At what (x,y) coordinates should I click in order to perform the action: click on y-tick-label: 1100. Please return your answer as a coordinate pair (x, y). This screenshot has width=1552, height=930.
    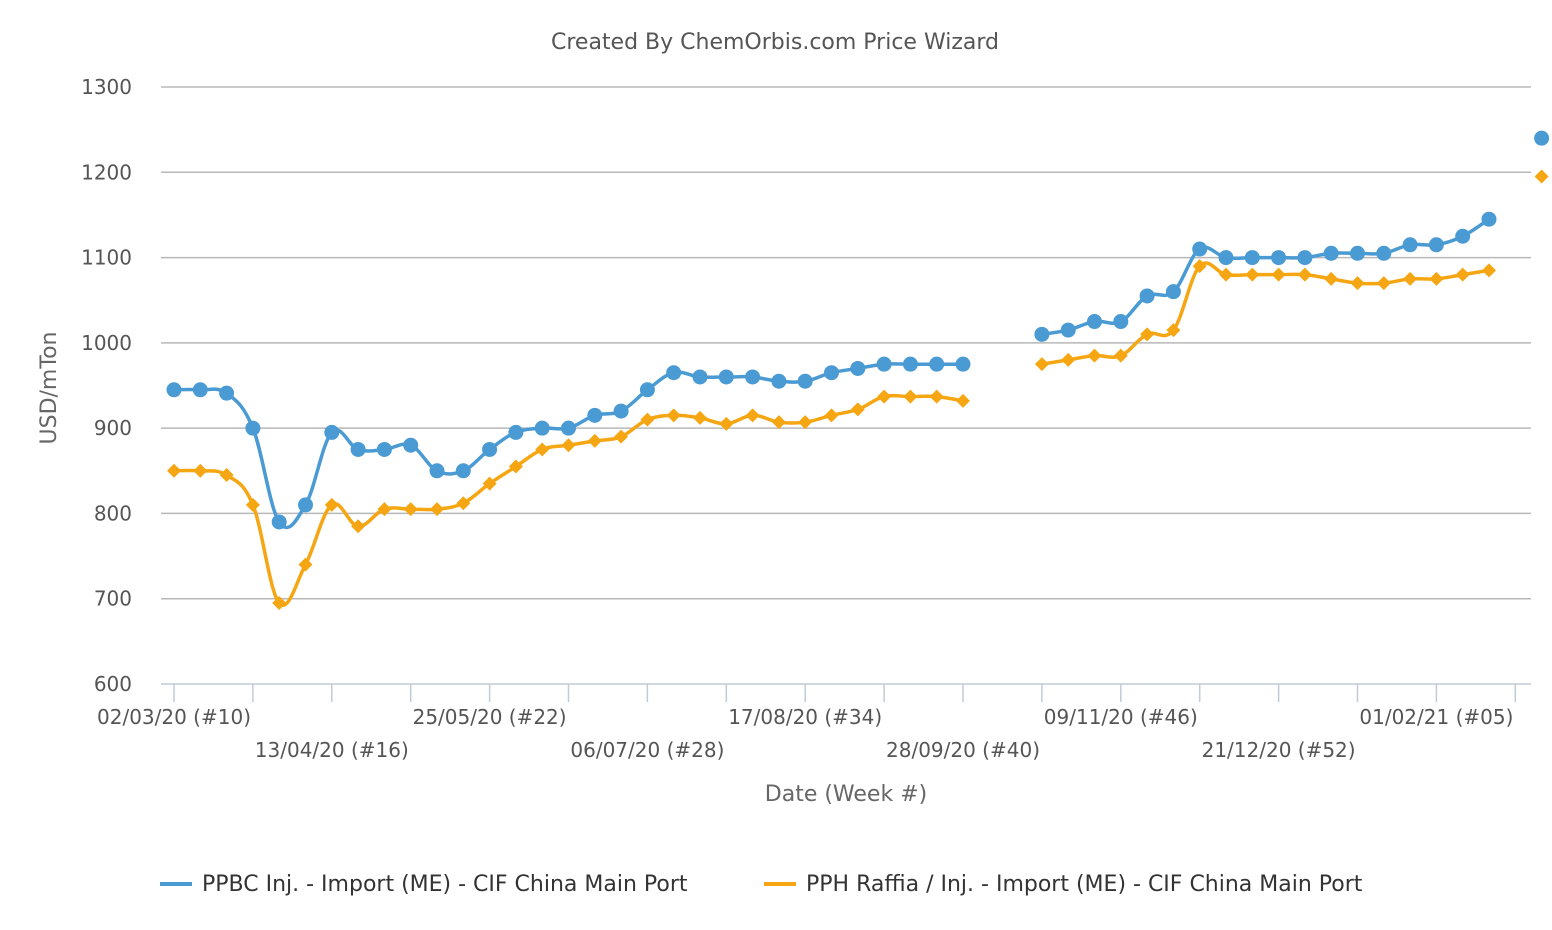
    Looking at the image, I should click on (106, 258).